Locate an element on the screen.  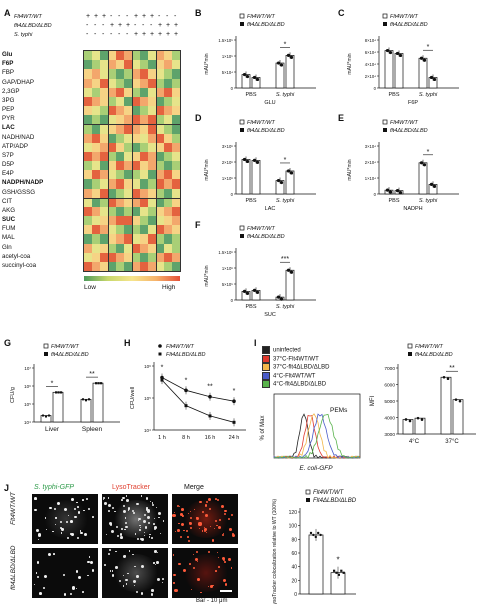
panel-label-g: G is located at coordinates (8, 343).